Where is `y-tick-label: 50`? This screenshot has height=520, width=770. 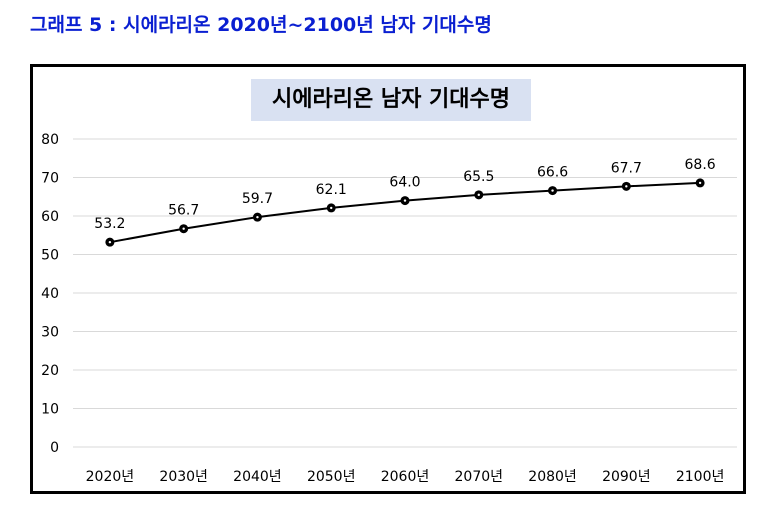 y-tick-label: 50 is located at coordinates (50, 256).